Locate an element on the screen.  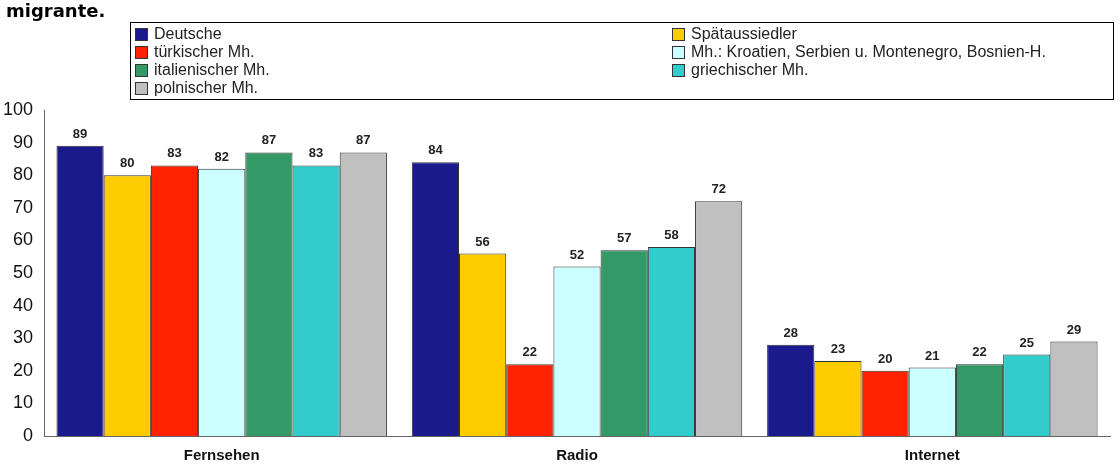
data-label: 80 is located at coordinates (127, 163).